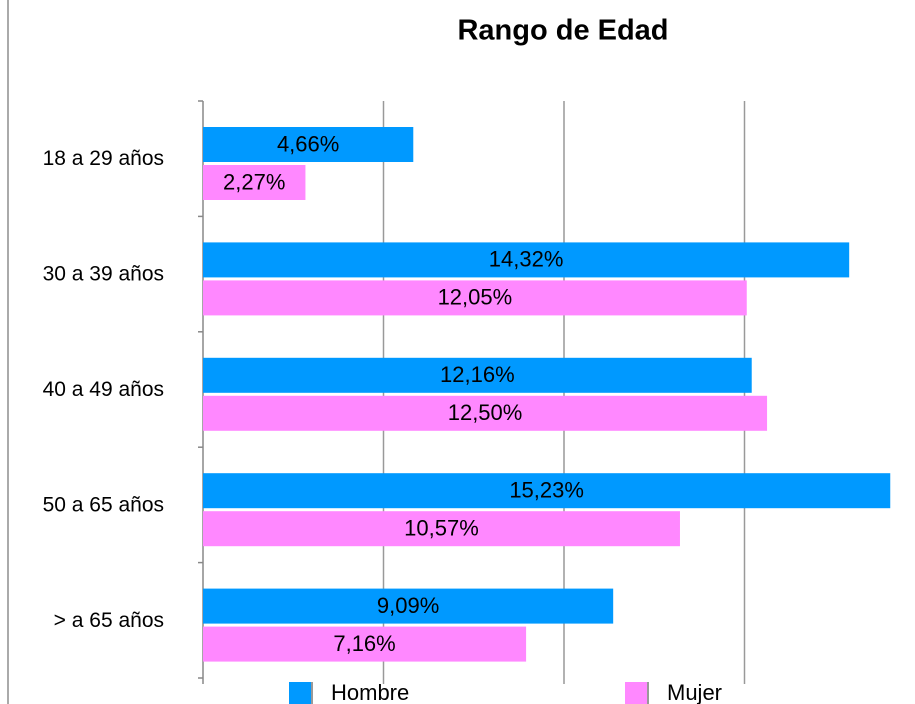 Image resolution: width=915 pixels, height=704 pixels. I want to click on chart-title: Rango de Edad, so click(562, 31).